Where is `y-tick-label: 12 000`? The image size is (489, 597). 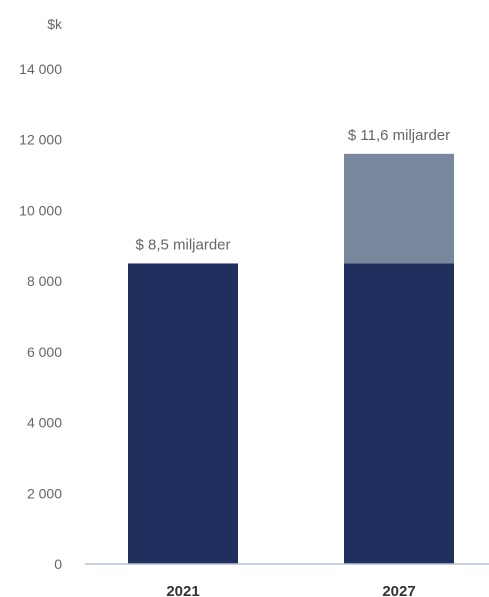
y-tick-label: 12 000 is located at coordinates (40, 140).